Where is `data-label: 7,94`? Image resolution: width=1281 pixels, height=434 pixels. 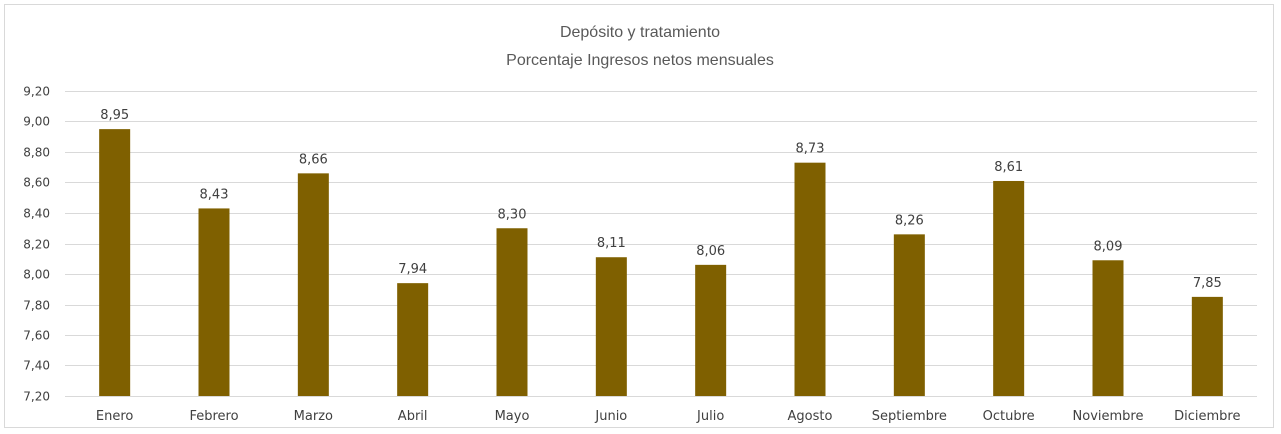 data-label: 7,94 is located at coordinates (412, 269).